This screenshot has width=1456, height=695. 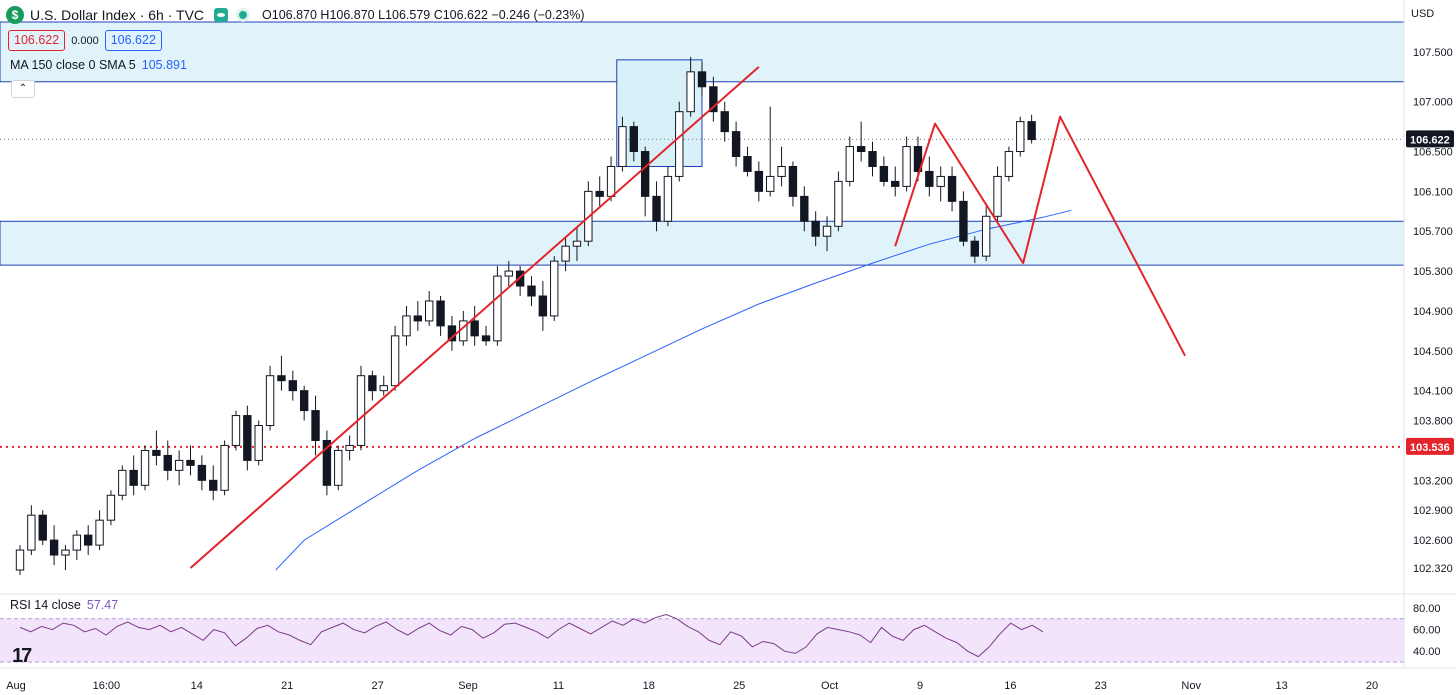 I want to click on tradingview-logo: 17, so click(x=22, y=656).